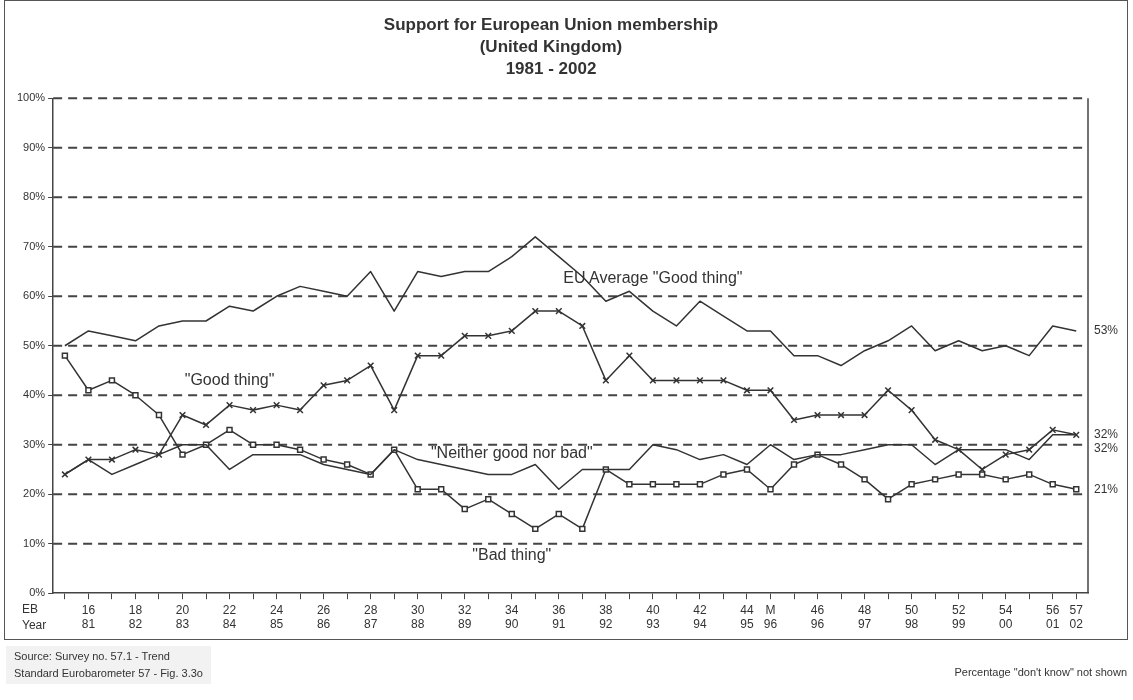 This screenshot has height=700, width=1133. What do you see at coordinates (31, 97) in the screenshot?
I see `y-tick-label: 100%` at bounding box center [31, 97].